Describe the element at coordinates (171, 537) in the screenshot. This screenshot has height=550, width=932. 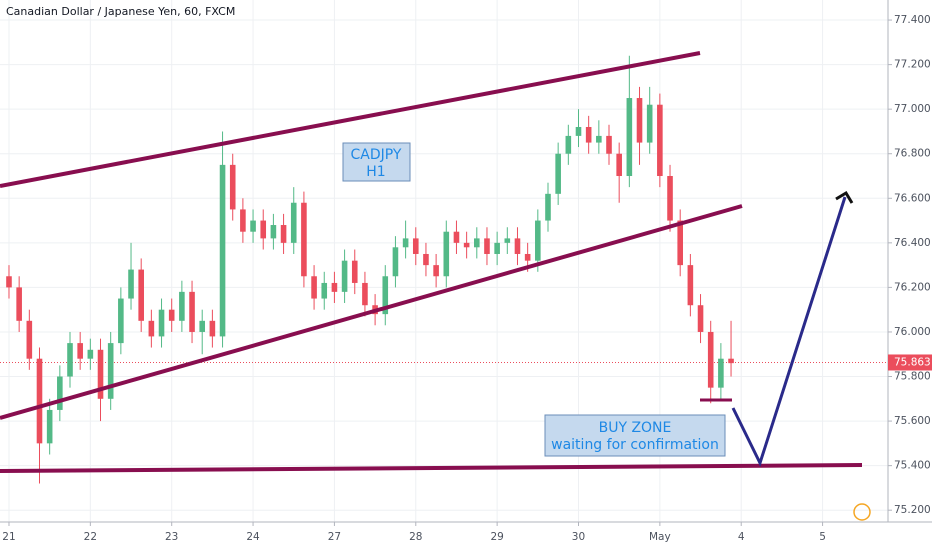
I see `x-tick-label: 23` at that location.